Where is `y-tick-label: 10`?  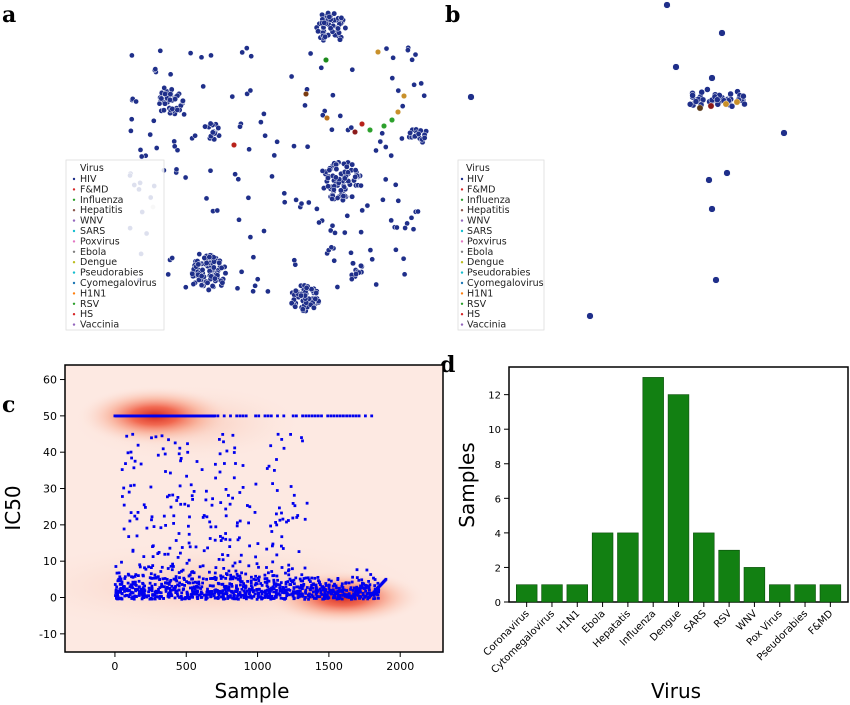
y-tick-label: 10 is located at coordinates (494, 430).